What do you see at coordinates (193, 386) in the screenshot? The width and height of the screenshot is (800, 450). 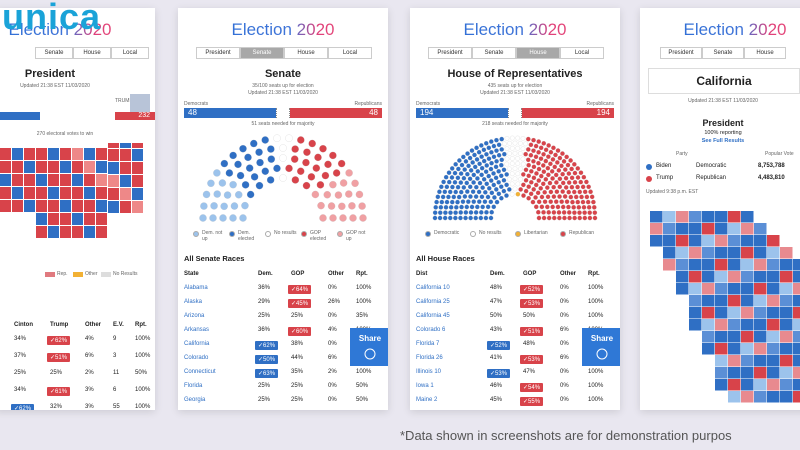 I see `row-label: Florida` at bounding box center [193, 386].